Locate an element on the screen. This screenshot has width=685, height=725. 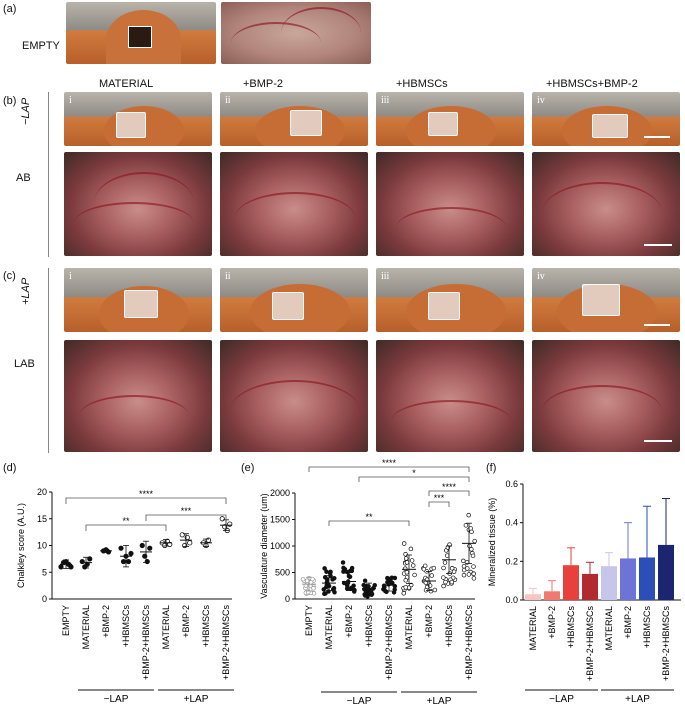
photo-b-membrane-i is located at coordinates (138, 204).